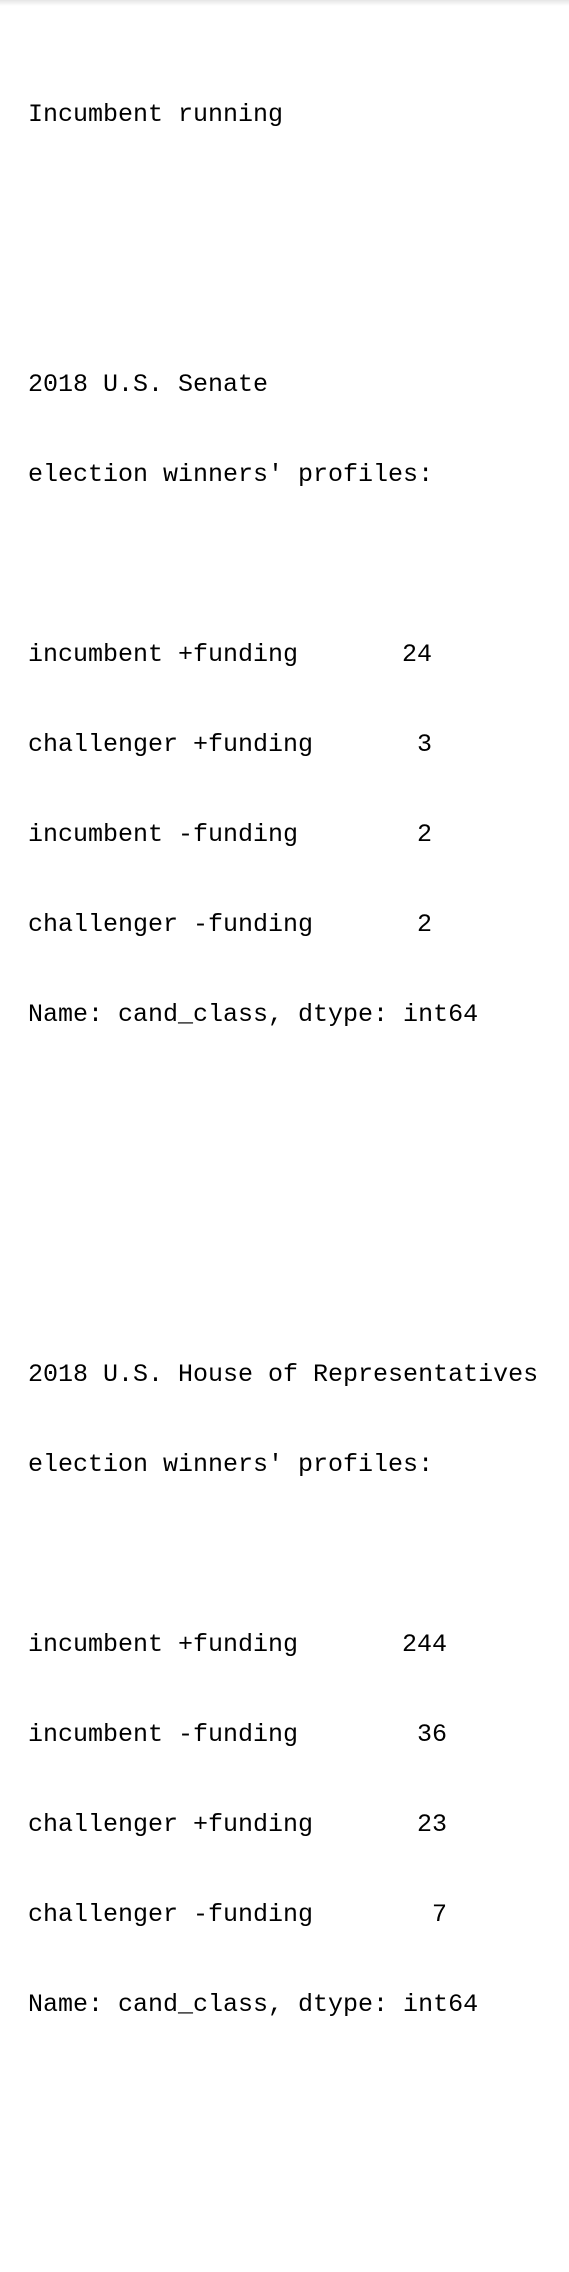 The image size is (569, 2272). Describe the element at coordinates (283, 1374) in the screenshot. I see `block-title-line1: 2018 U.S. House of Representatives` at that location.